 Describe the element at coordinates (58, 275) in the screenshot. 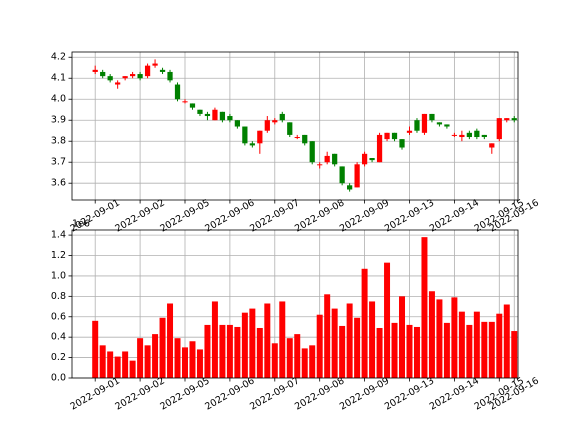

I see `y-tick-label: 1.0` at that location.